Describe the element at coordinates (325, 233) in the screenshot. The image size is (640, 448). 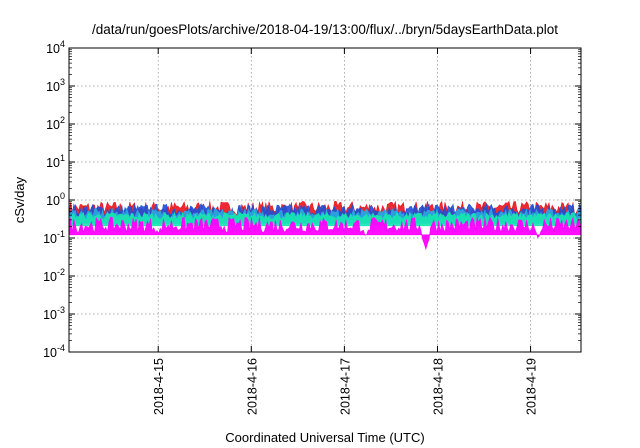
I see `series-band` at that location.